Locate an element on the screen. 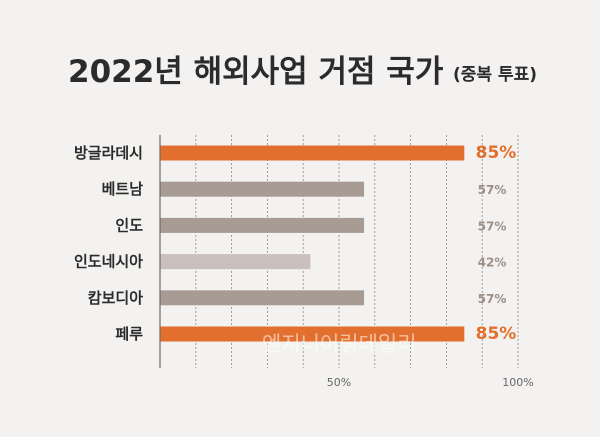 This screenshot has height=437, width=600. category-label-2: 인도 is located at coordinates (129, 225).